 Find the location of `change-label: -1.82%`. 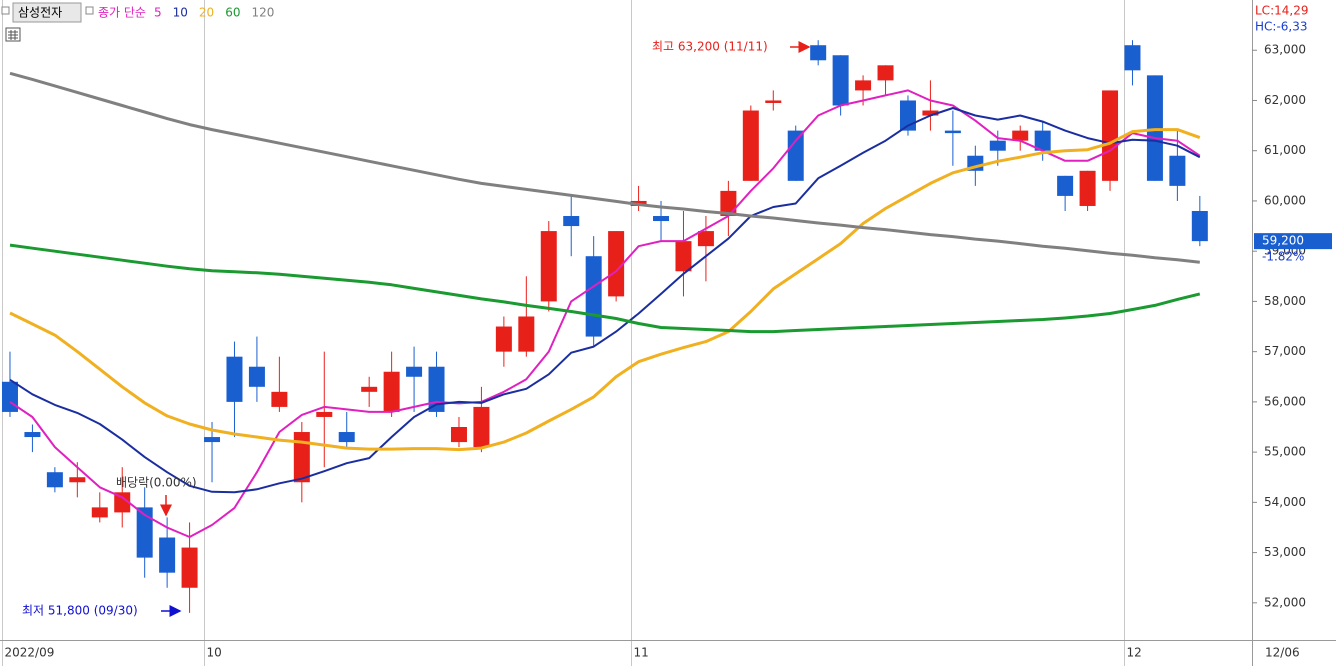

change-label: -1.82% is located at coordinates (1283, 257).